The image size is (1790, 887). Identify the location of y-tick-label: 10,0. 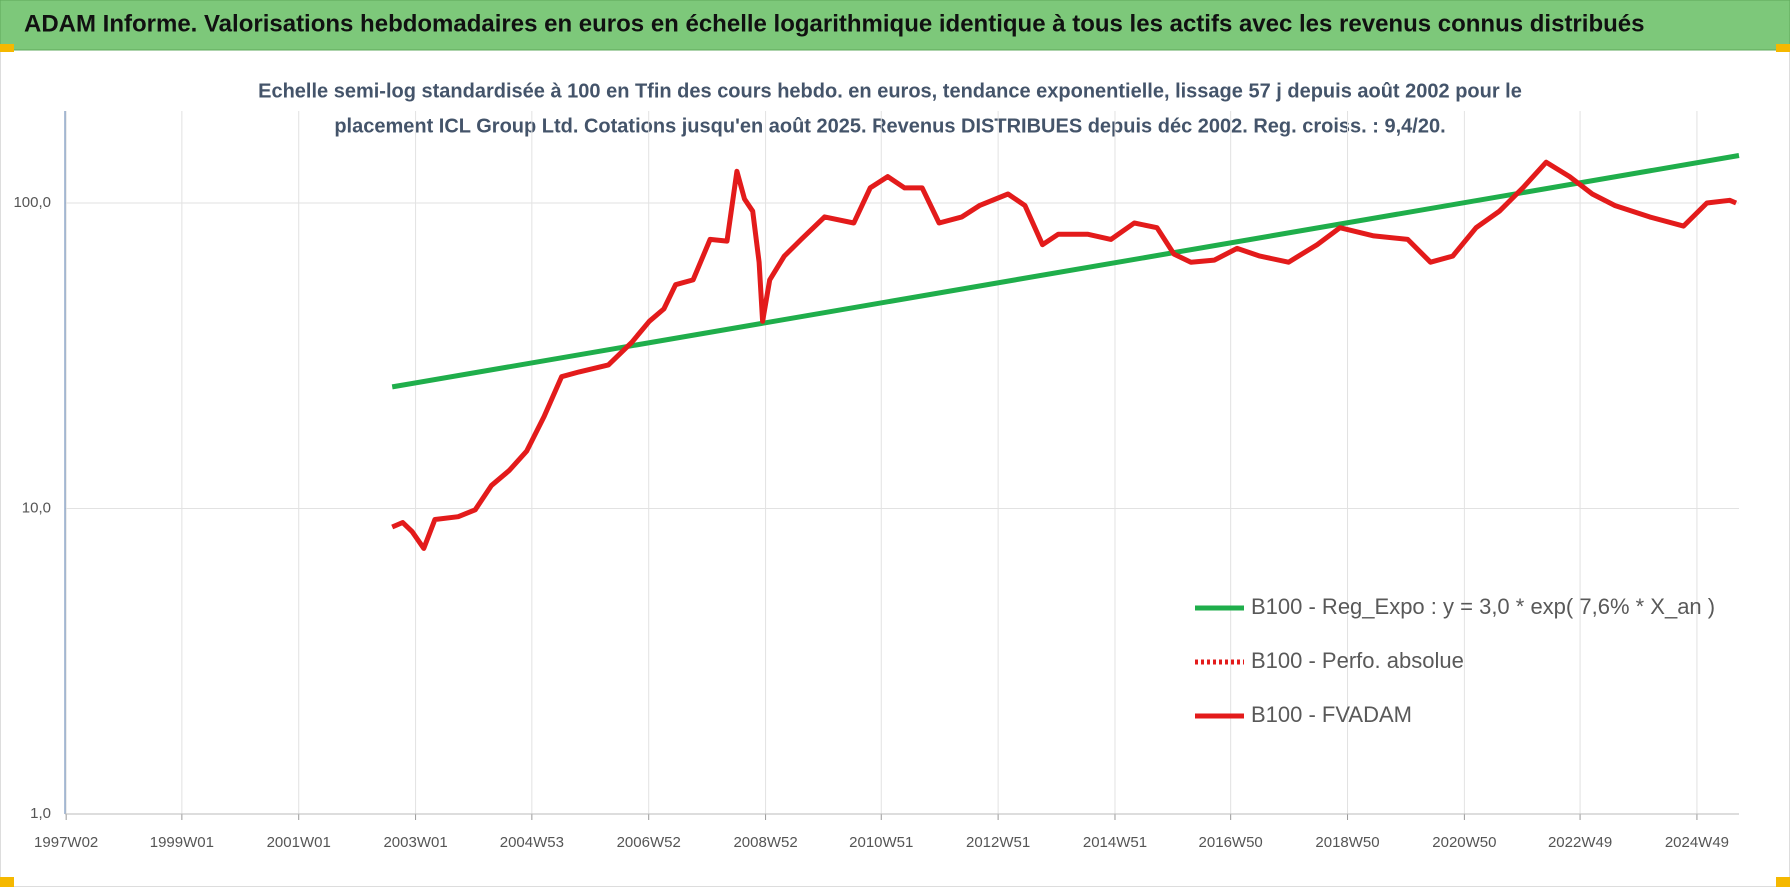
(36, 507).